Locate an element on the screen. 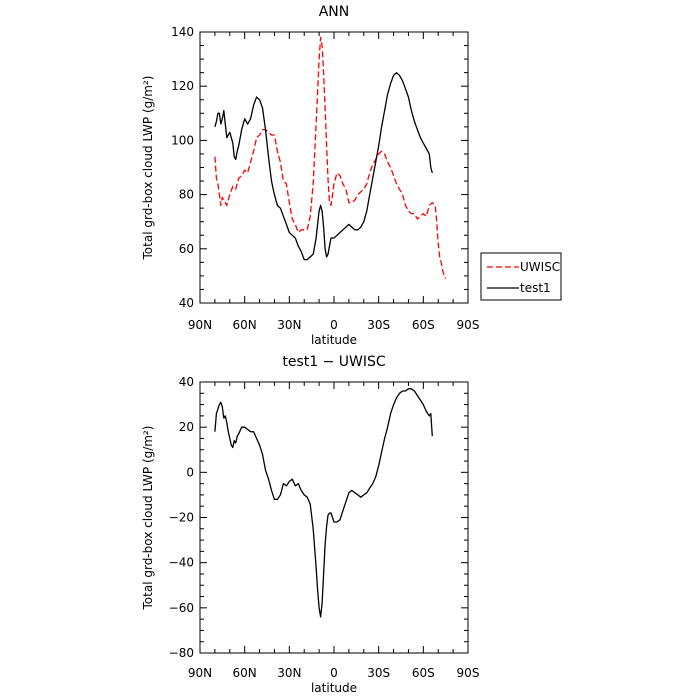 The image size is (700, 700). y-tick-label: 120 is located at coordinates (182, 86).